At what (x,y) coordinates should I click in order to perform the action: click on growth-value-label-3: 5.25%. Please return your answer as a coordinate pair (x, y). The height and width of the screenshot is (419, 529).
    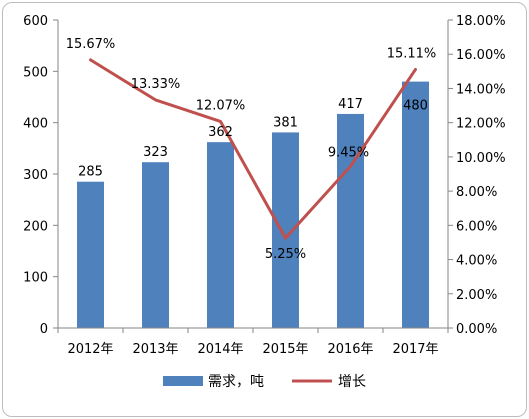
    Looking at the image, I should click on (285, 254).